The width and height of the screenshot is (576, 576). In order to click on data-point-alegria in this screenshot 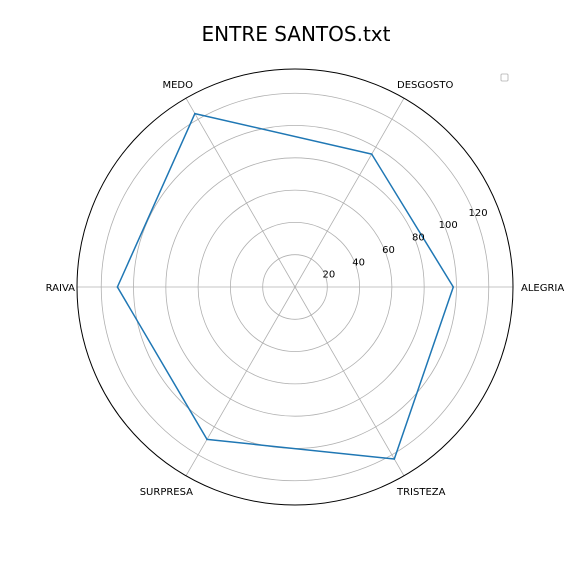, I will do `click(453, 287)`.